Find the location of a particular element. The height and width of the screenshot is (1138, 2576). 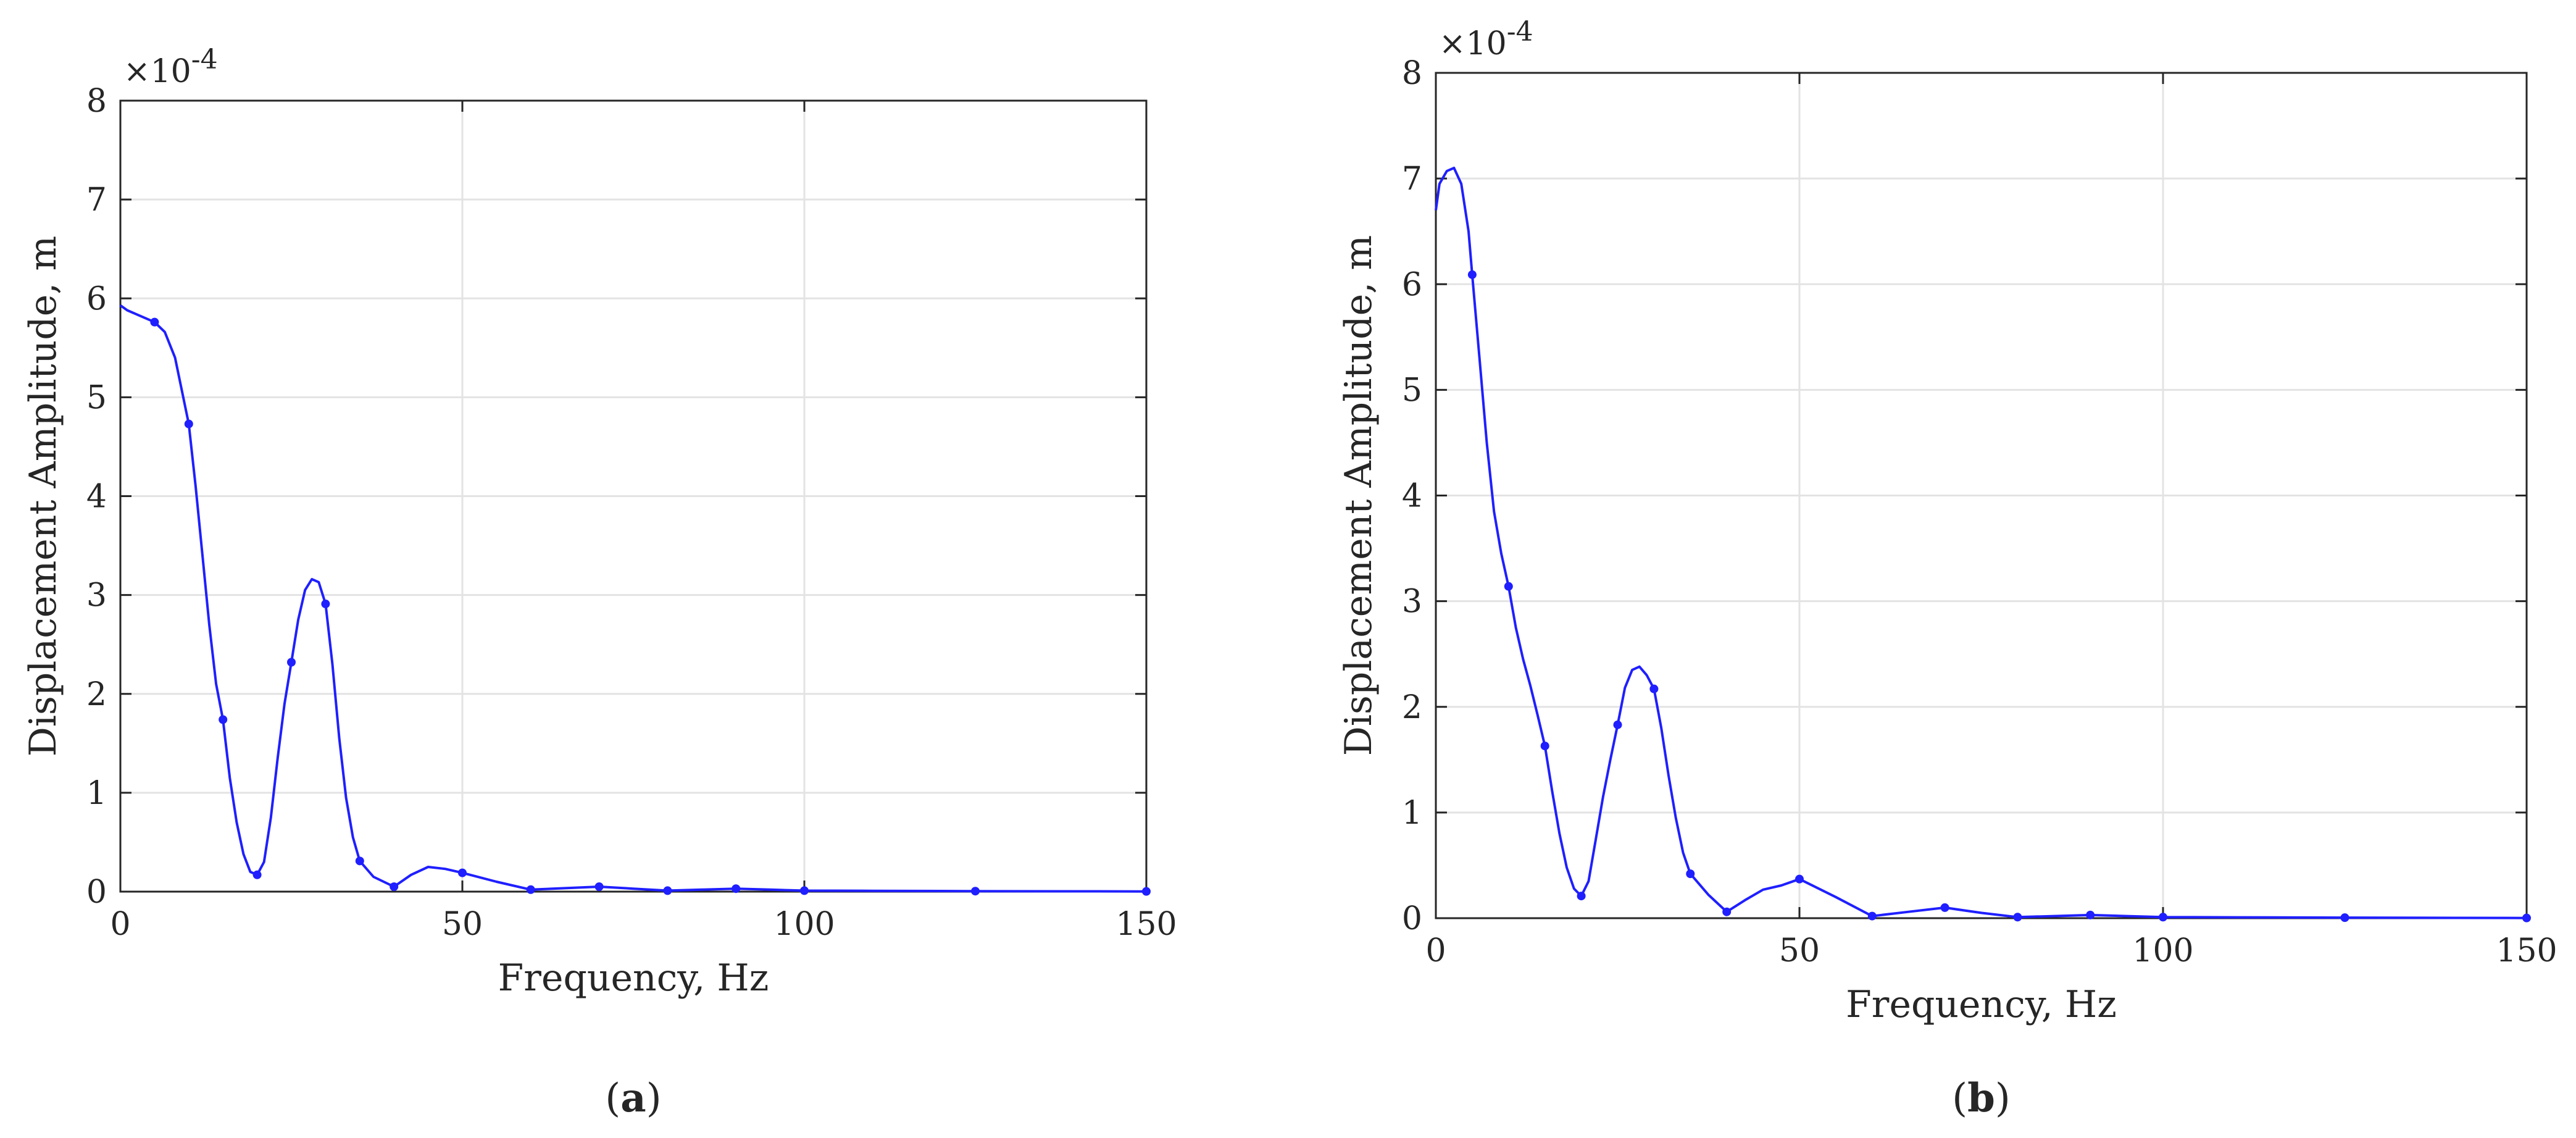

chart-b-y-tick-label-7: 7 is located at coordinates (1412, 179).